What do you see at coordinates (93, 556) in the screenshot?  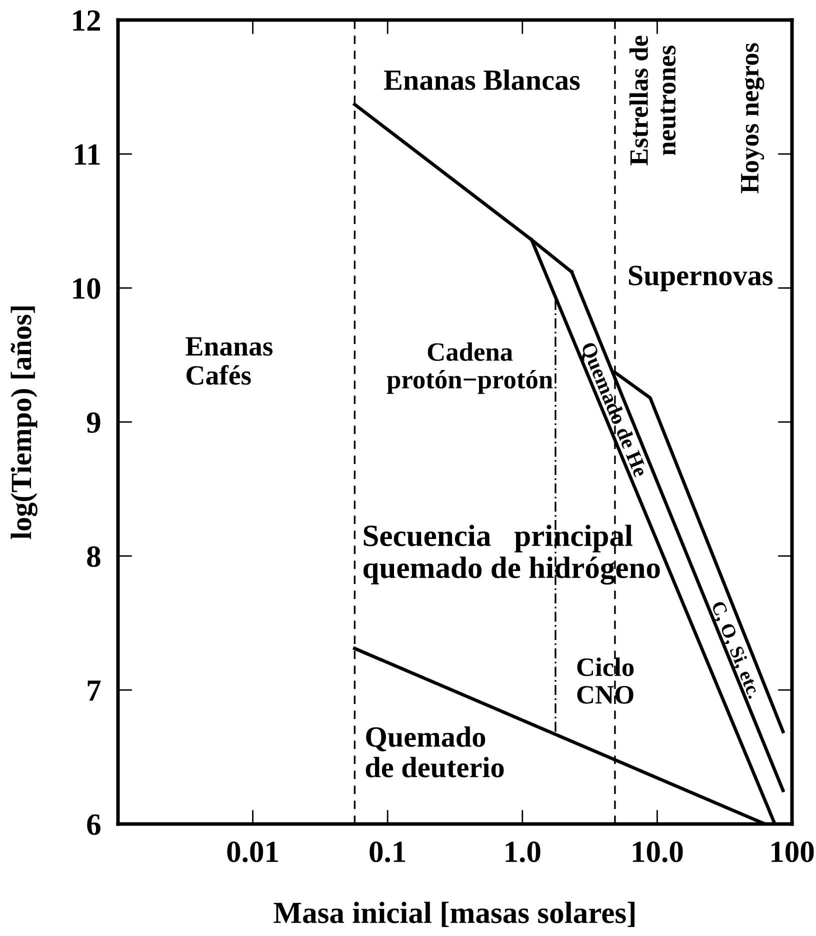 I see `y-tick-label: 8` at bounding box center [93, 556].